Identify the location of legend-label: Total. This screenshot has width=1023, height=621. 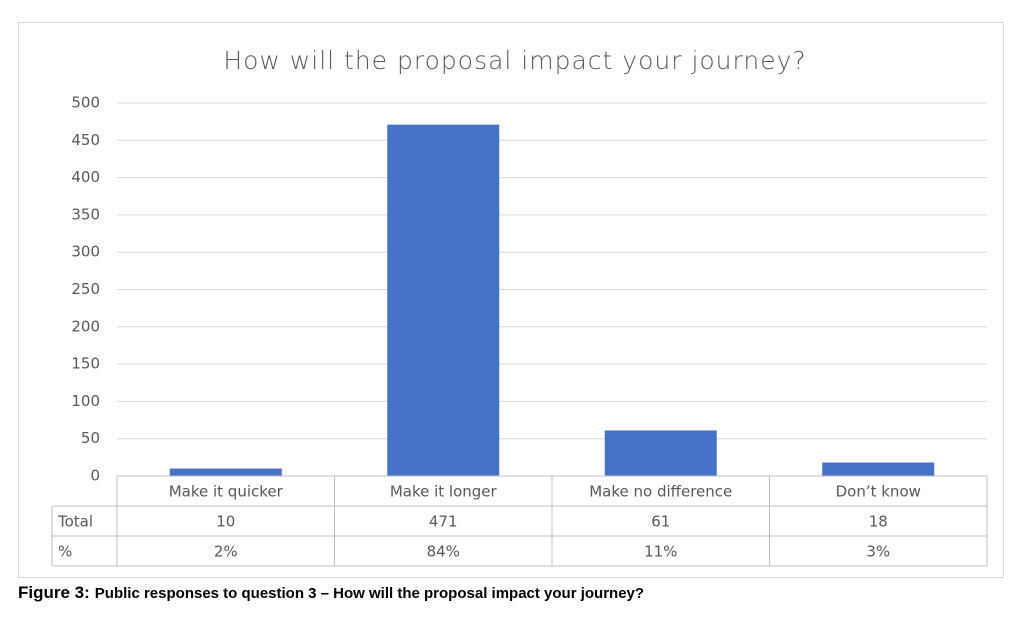
(75, 522).